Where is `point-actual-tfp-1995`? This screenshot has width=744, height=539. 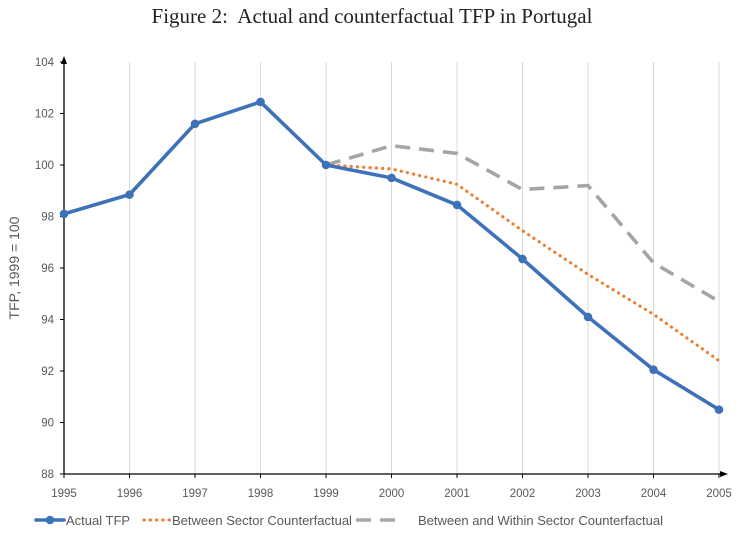
point-actual-tfp-1995 is located at coordinates (64, 214).